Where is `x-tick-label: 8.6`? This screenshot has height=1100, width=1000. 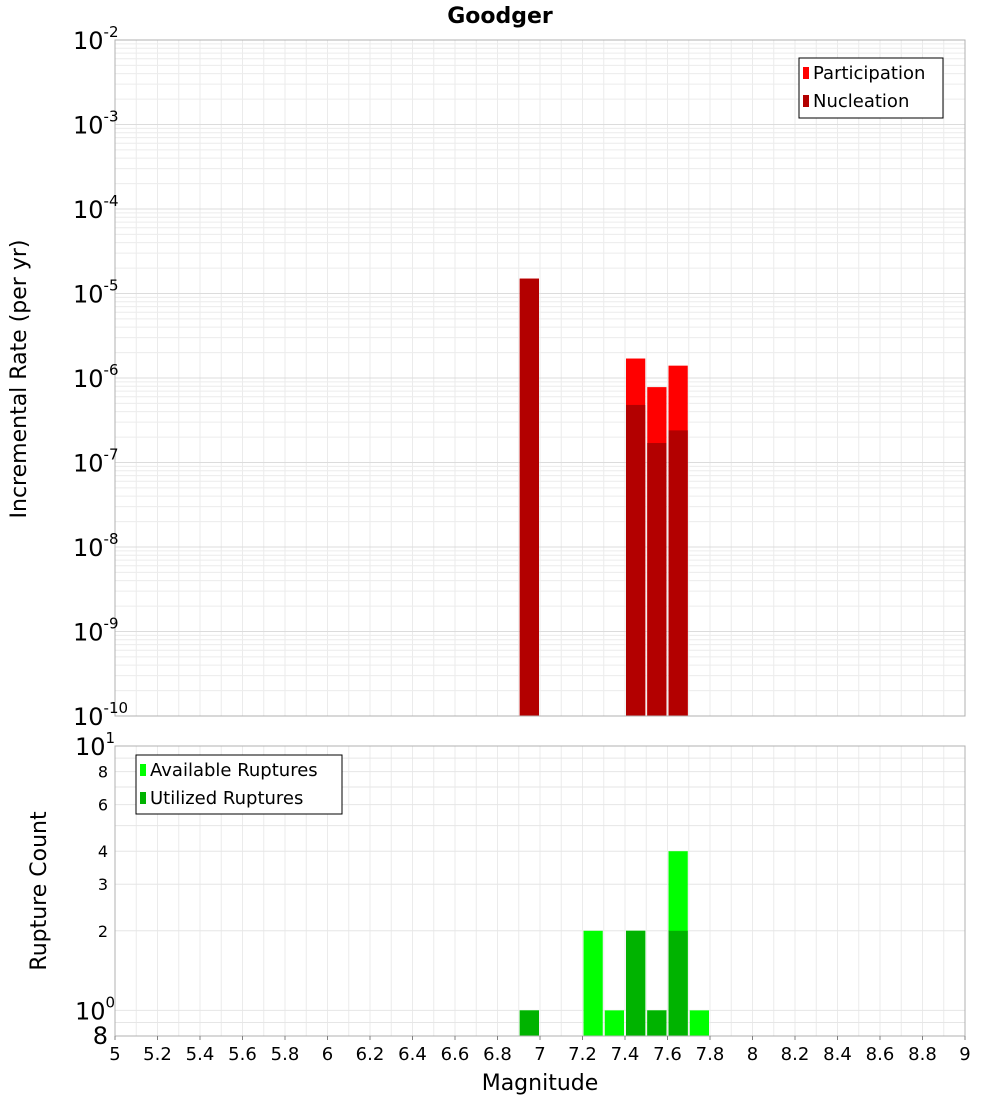 x-tick-label: 8.6 is located at coordinates (880, 1054).